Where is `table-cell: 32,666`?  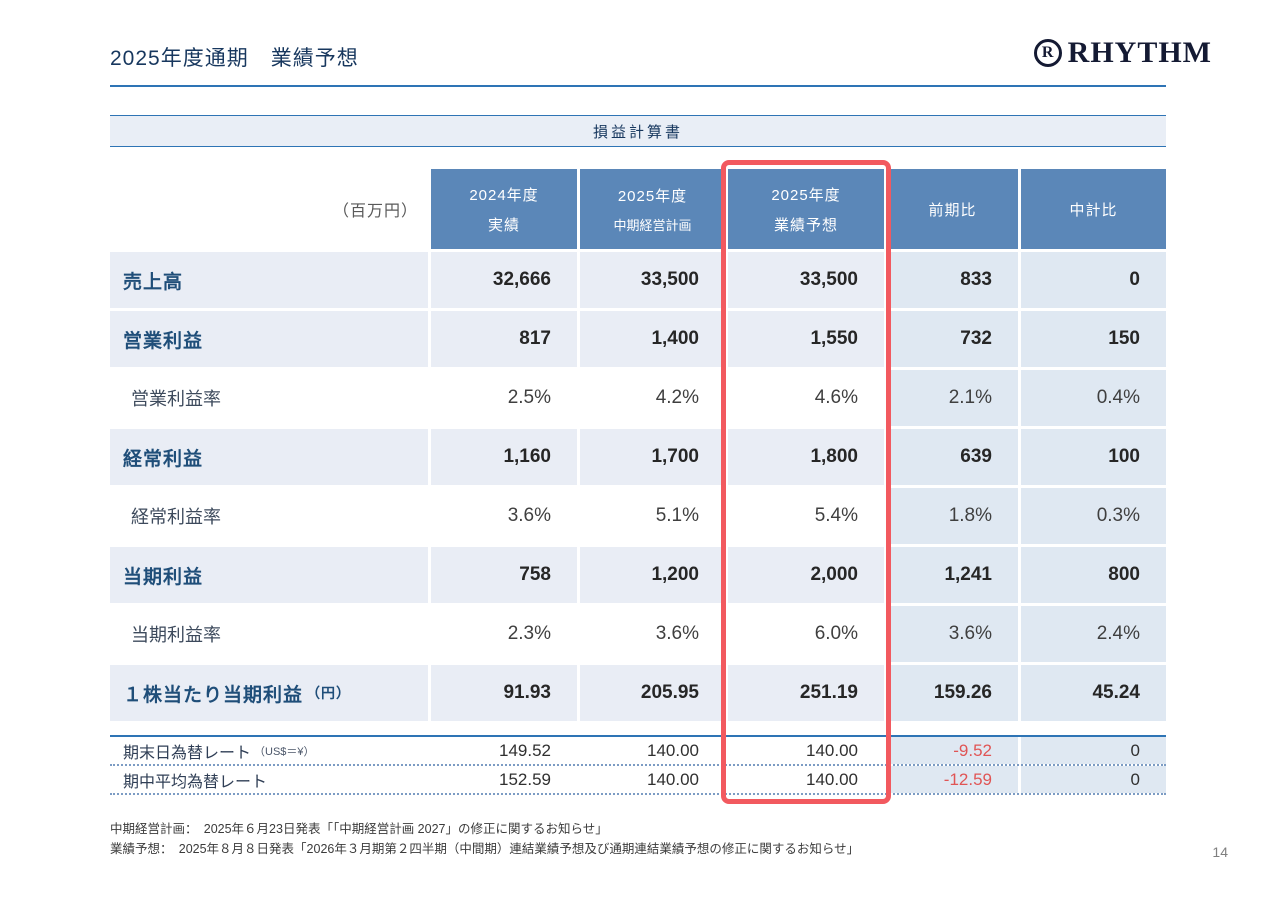 table-cell: 32,666 is located at coordinates (504, 280).